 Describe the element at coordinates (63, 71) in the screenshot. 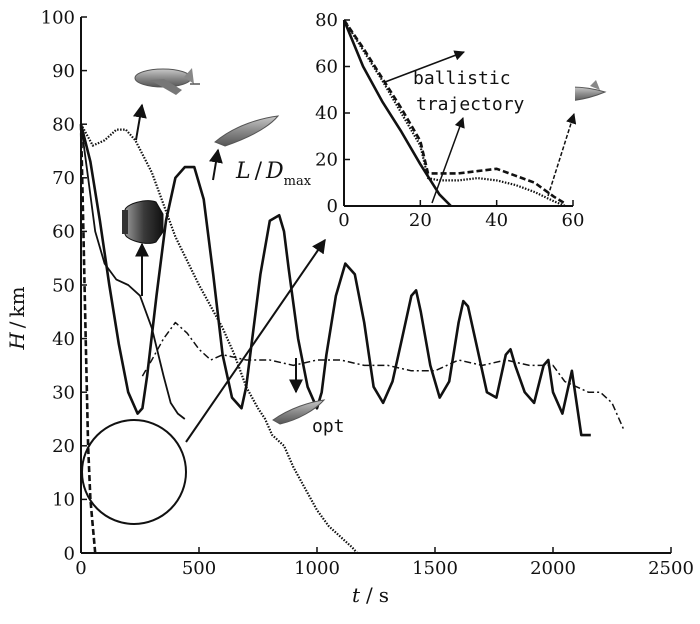

I see `main-y-tick-label: 90` at that location.